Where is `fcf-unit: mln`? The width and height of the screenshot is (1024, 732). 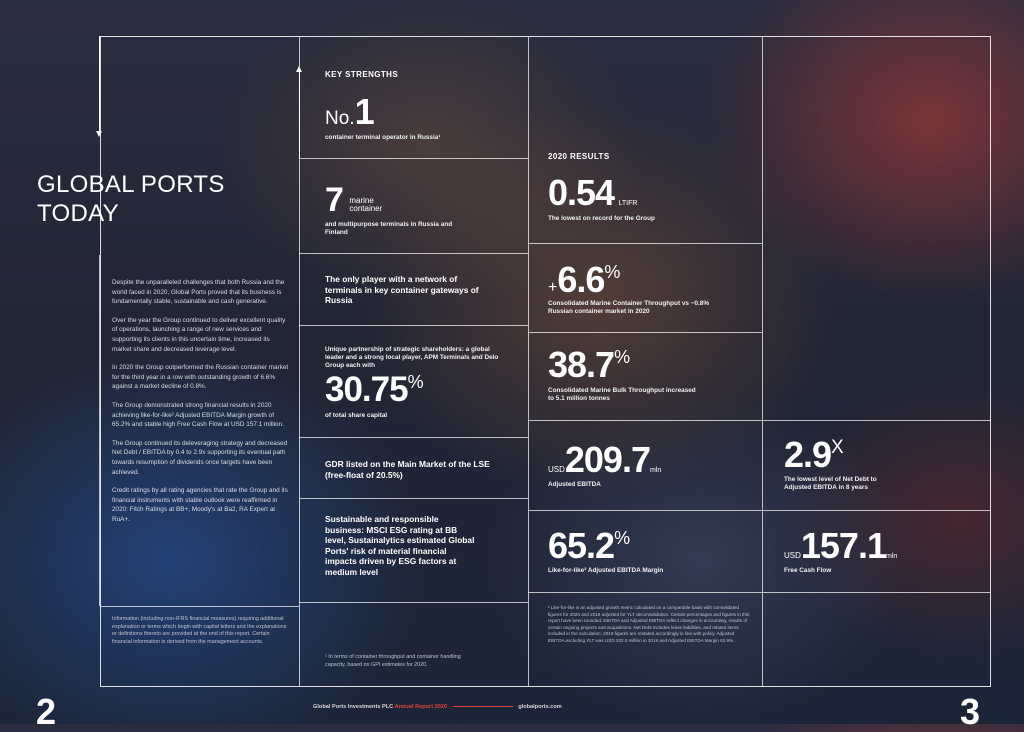 fcf-unit: mln is located at coordinates (891, 556).